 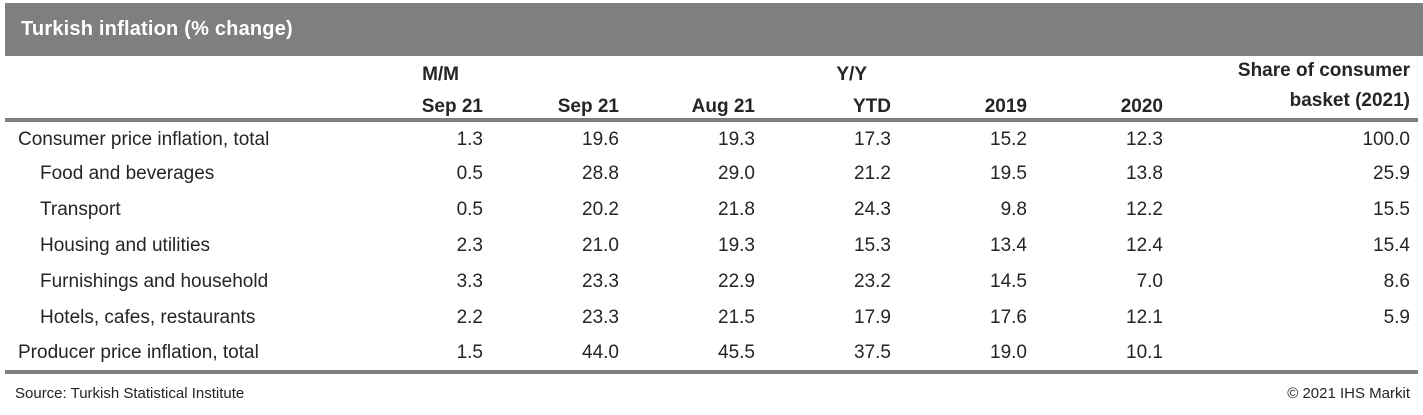 What do you see at coordinates (872, 245) in the screenshot?
I see `cell-value: 15.3` at bounding box center [872, 245].